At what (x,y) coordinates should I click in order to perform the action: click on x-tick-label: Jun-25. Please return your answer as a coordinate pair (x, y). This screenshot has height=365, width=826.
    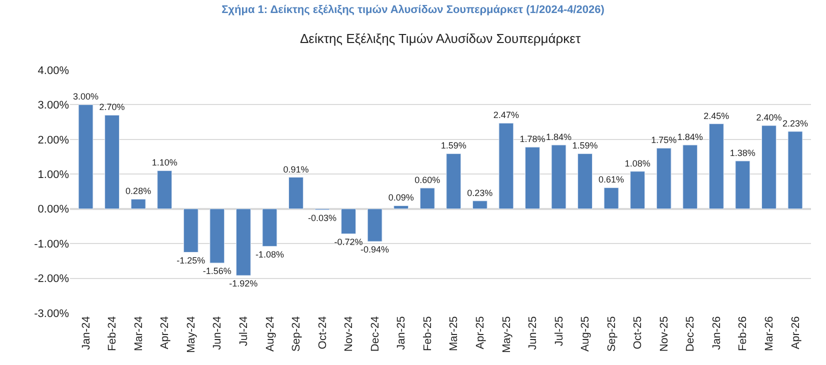
    Looking at the image, I should click on (533, 333).